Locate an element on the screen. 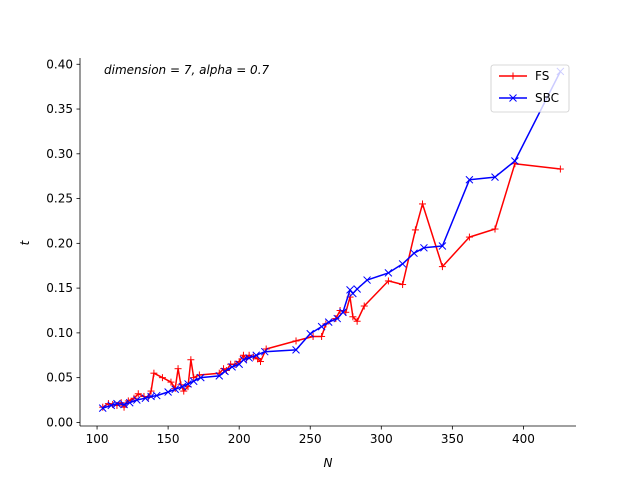 This screenshot has height=480, width=640. y-tick-label: 0.35 is located at coordinates (59, 109).